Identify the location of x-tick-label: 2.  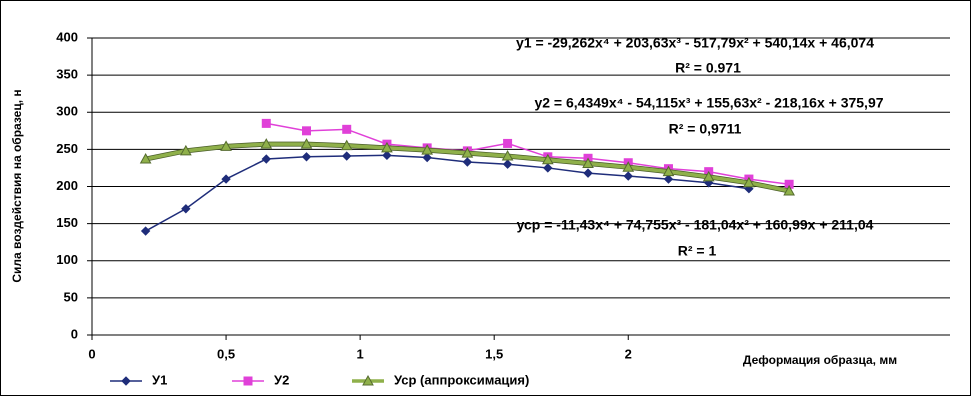
(628, 353).